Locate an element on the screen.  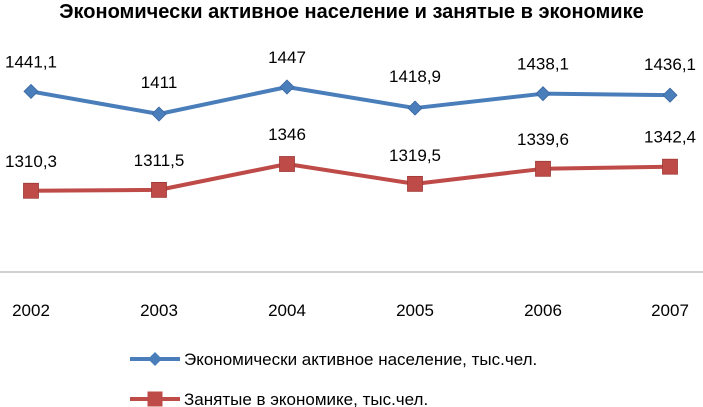
data-label: 1447 is located at coordinates (287, 57).